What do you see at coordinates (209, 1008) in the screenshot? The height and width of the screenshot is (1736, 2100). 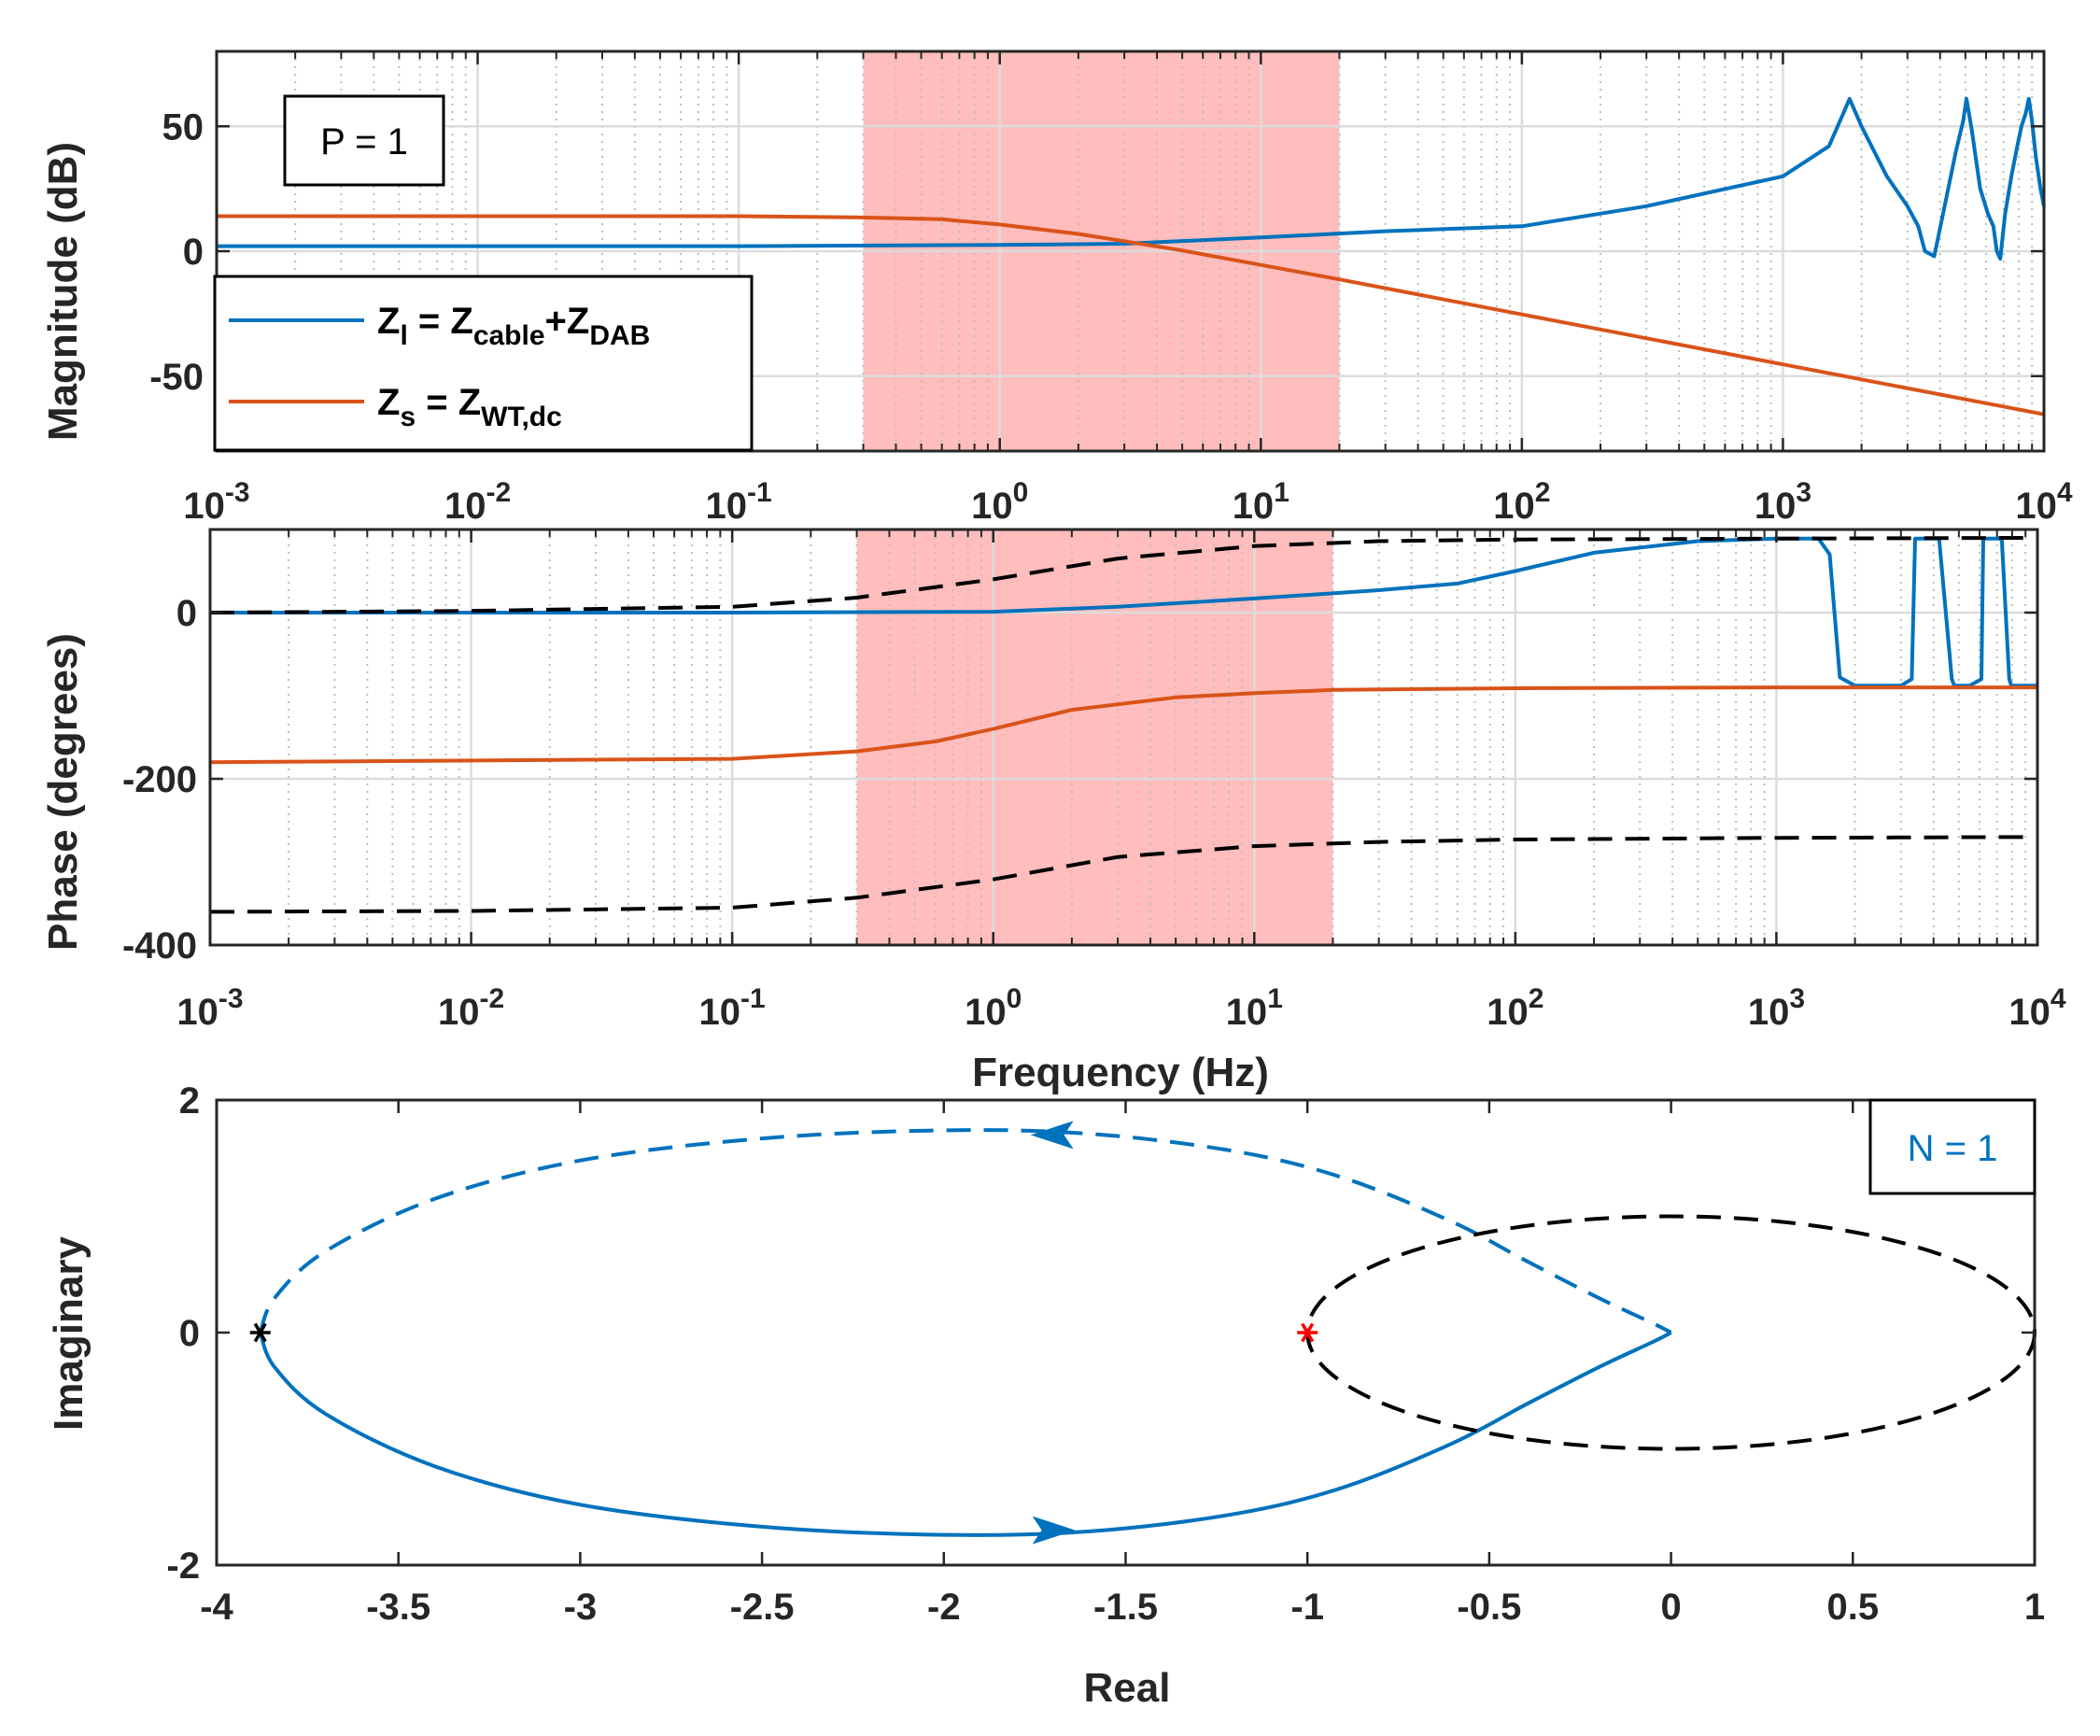 I see `ph-xtick-label: 10⁻³` at bounding box center [209, 1008].